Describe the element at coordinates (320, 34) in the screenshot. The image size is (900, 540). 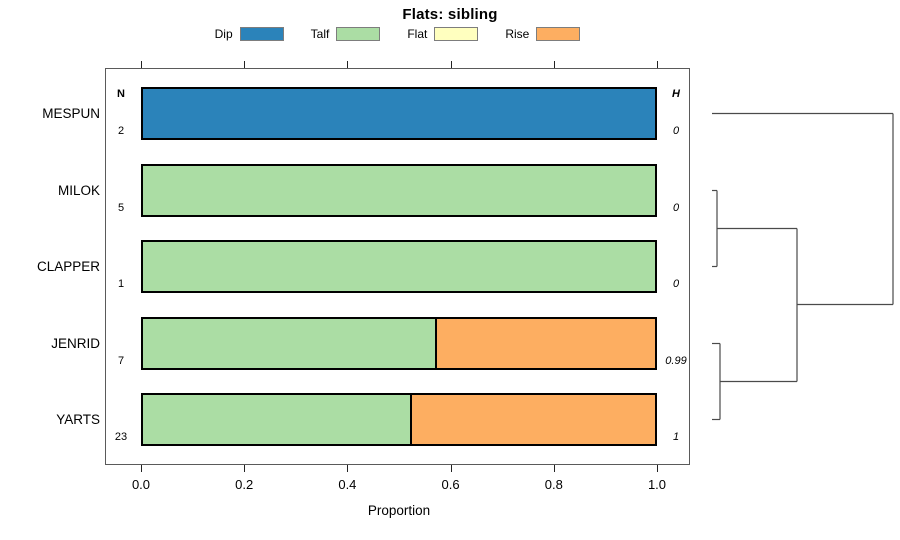
I see `legend-label: Talf` at that location.